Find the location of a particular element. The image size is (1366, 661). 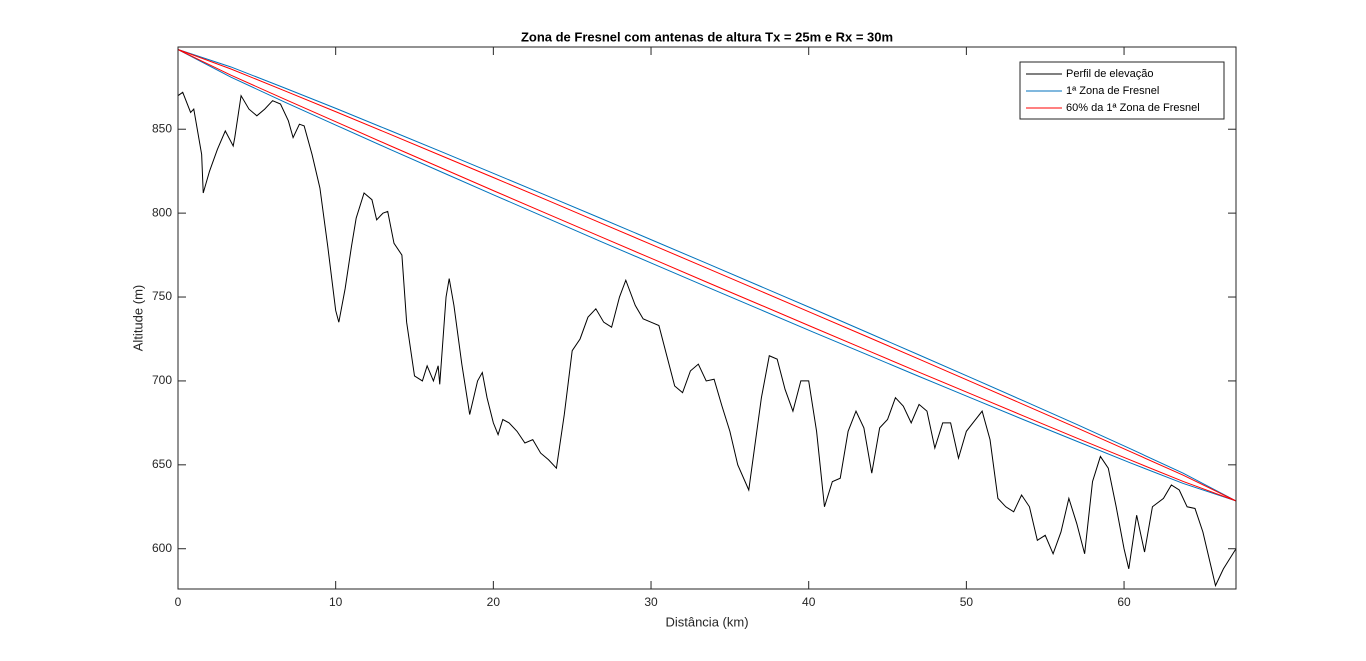

x-tick-label: 60 is located at coordinates (1124, 602).